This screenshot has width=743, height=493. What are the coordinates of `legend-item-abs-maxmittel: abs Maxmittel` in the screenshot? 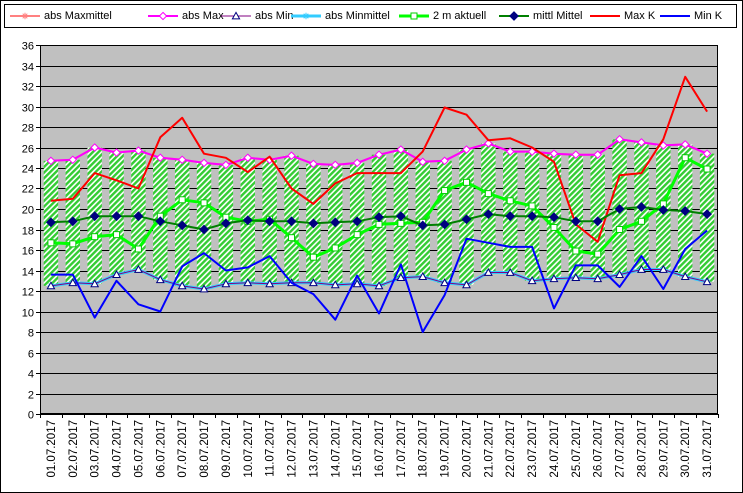 It's located at (60, 16).